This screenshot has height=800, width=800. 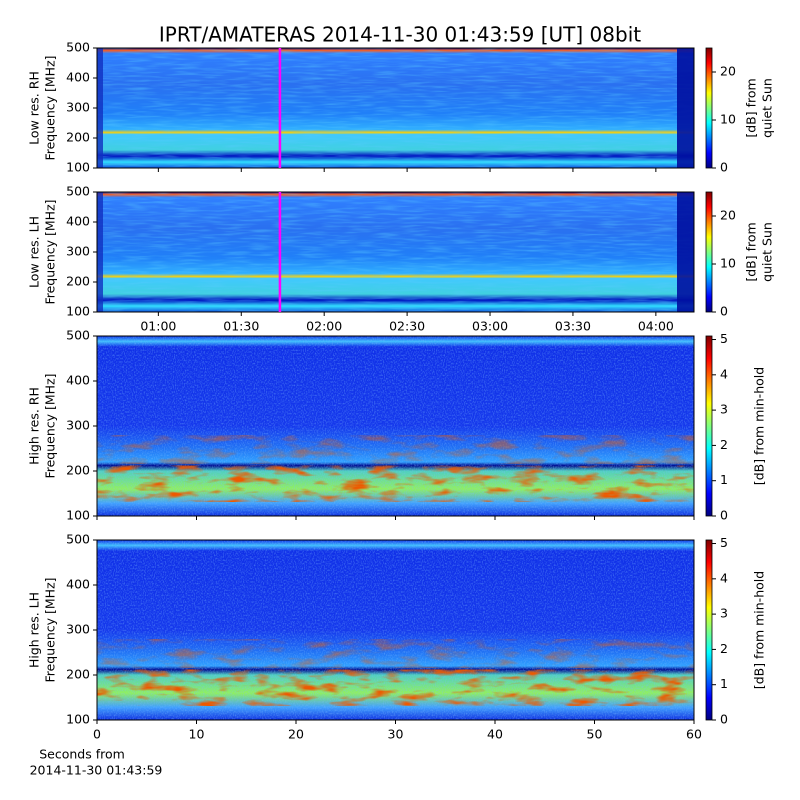 What do you see at coordinates (656, 326) in the screenshot?
I see `x-tick-label: 04:00` at bounding box center [656, 326].